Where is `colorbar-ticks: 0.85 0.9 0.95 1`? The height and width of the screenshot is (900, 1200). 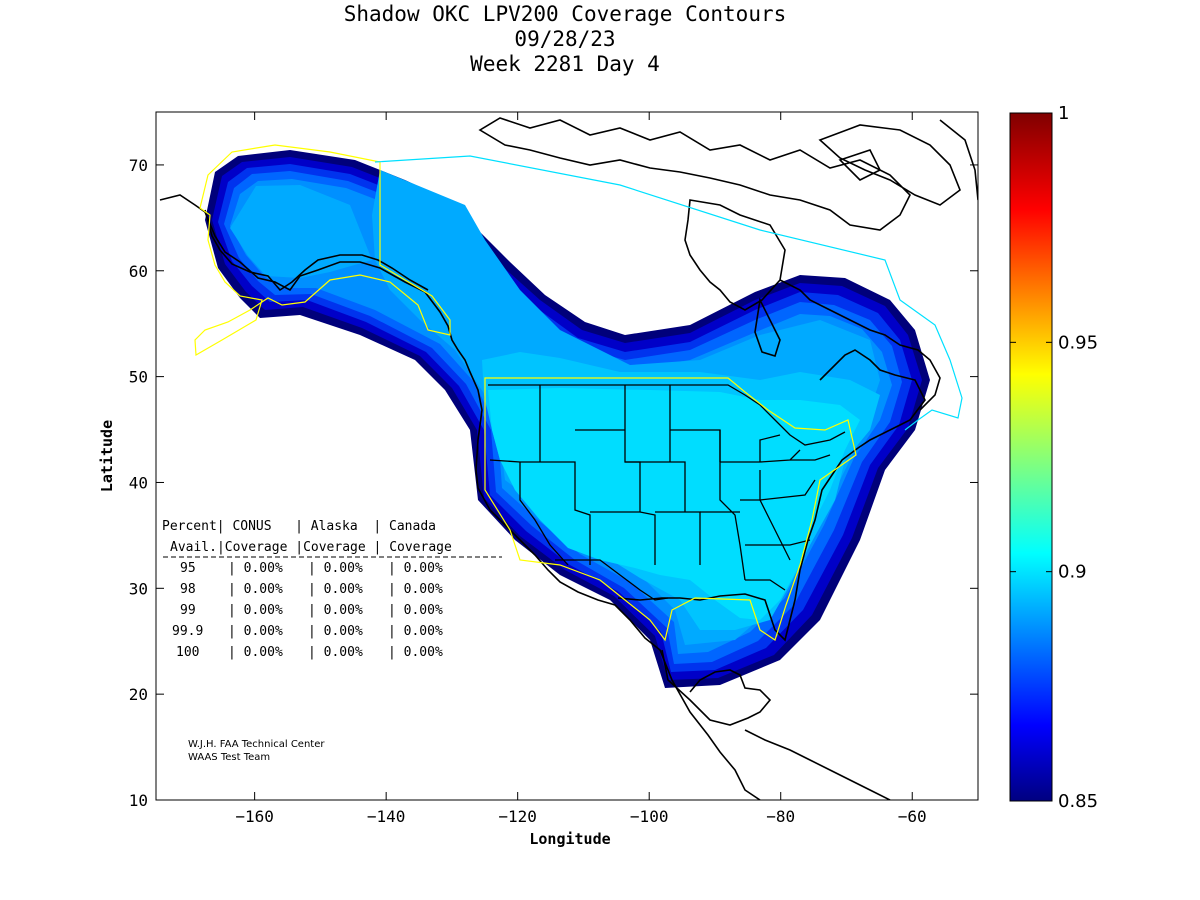 colorbar-ticks: 0.85 0.9 0.95 1 is located at coordinates (1054, 457).